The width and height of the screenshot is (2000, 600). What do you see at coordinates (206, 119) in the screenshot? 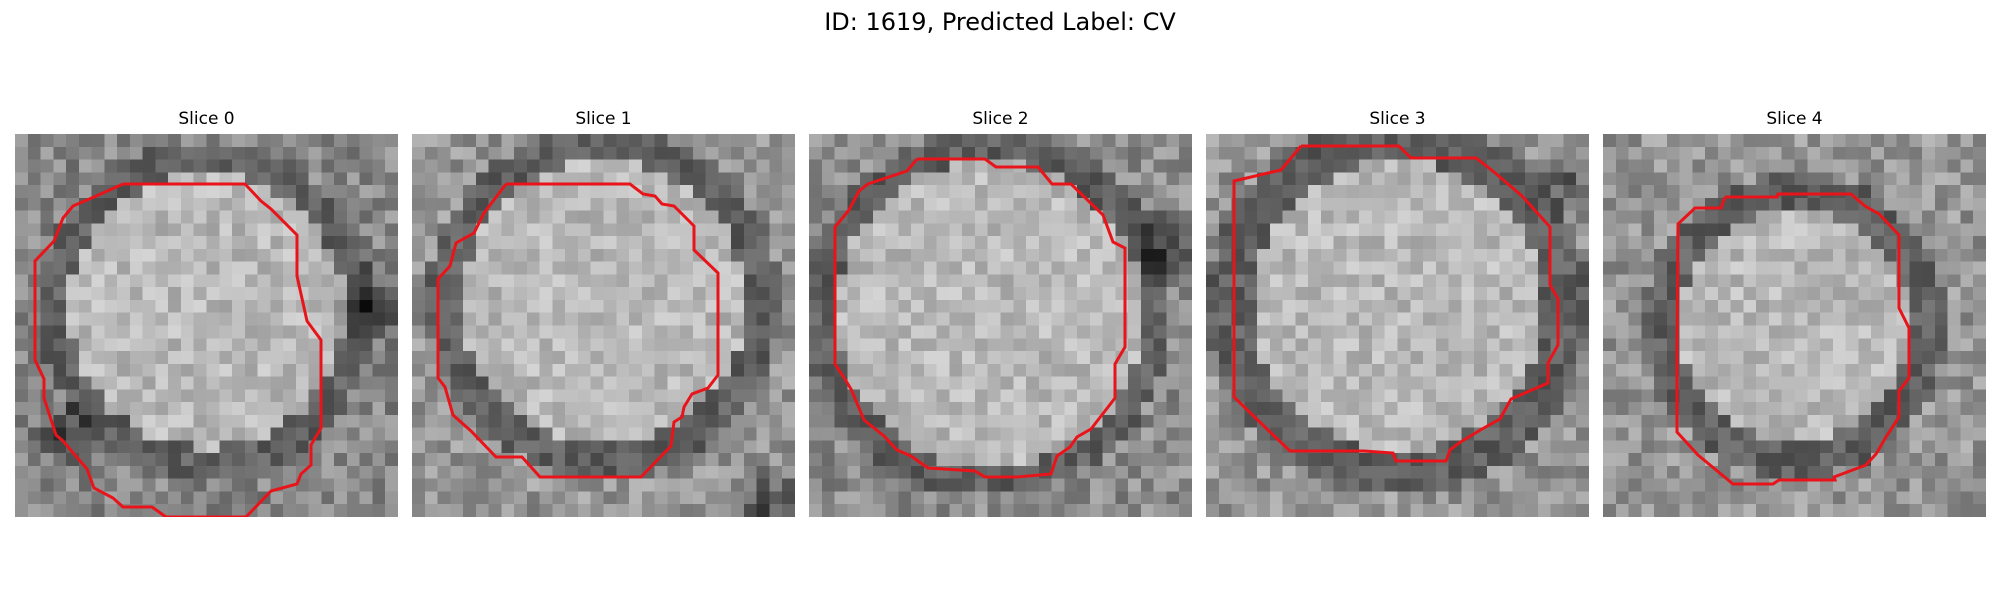
I see `slice-title: Slice 0` at bounding box center [206, 119].